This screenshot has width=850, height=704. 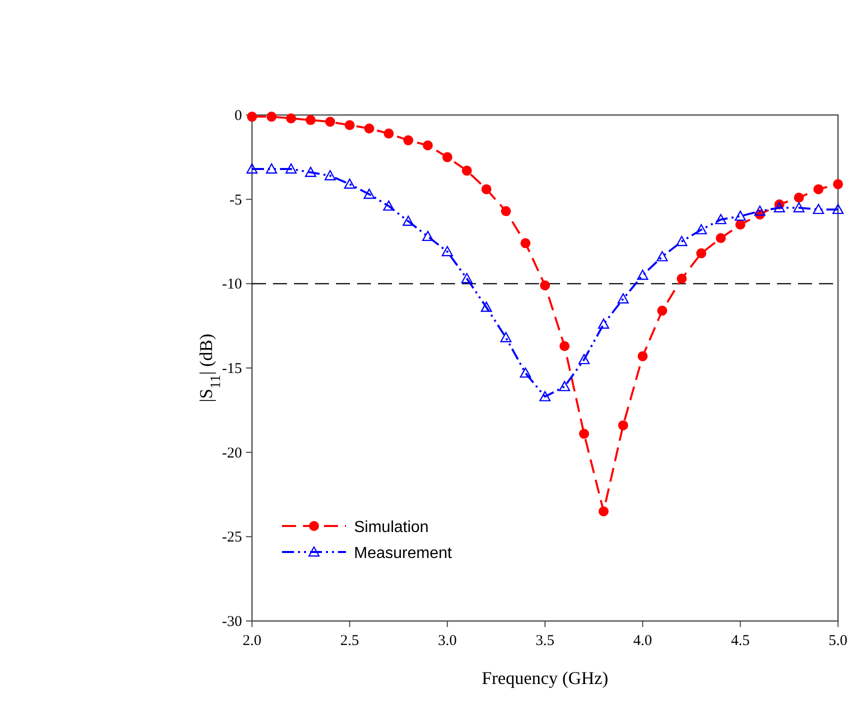 I want to click on x-tick-label: 3.0, so click(x=447, y=641).